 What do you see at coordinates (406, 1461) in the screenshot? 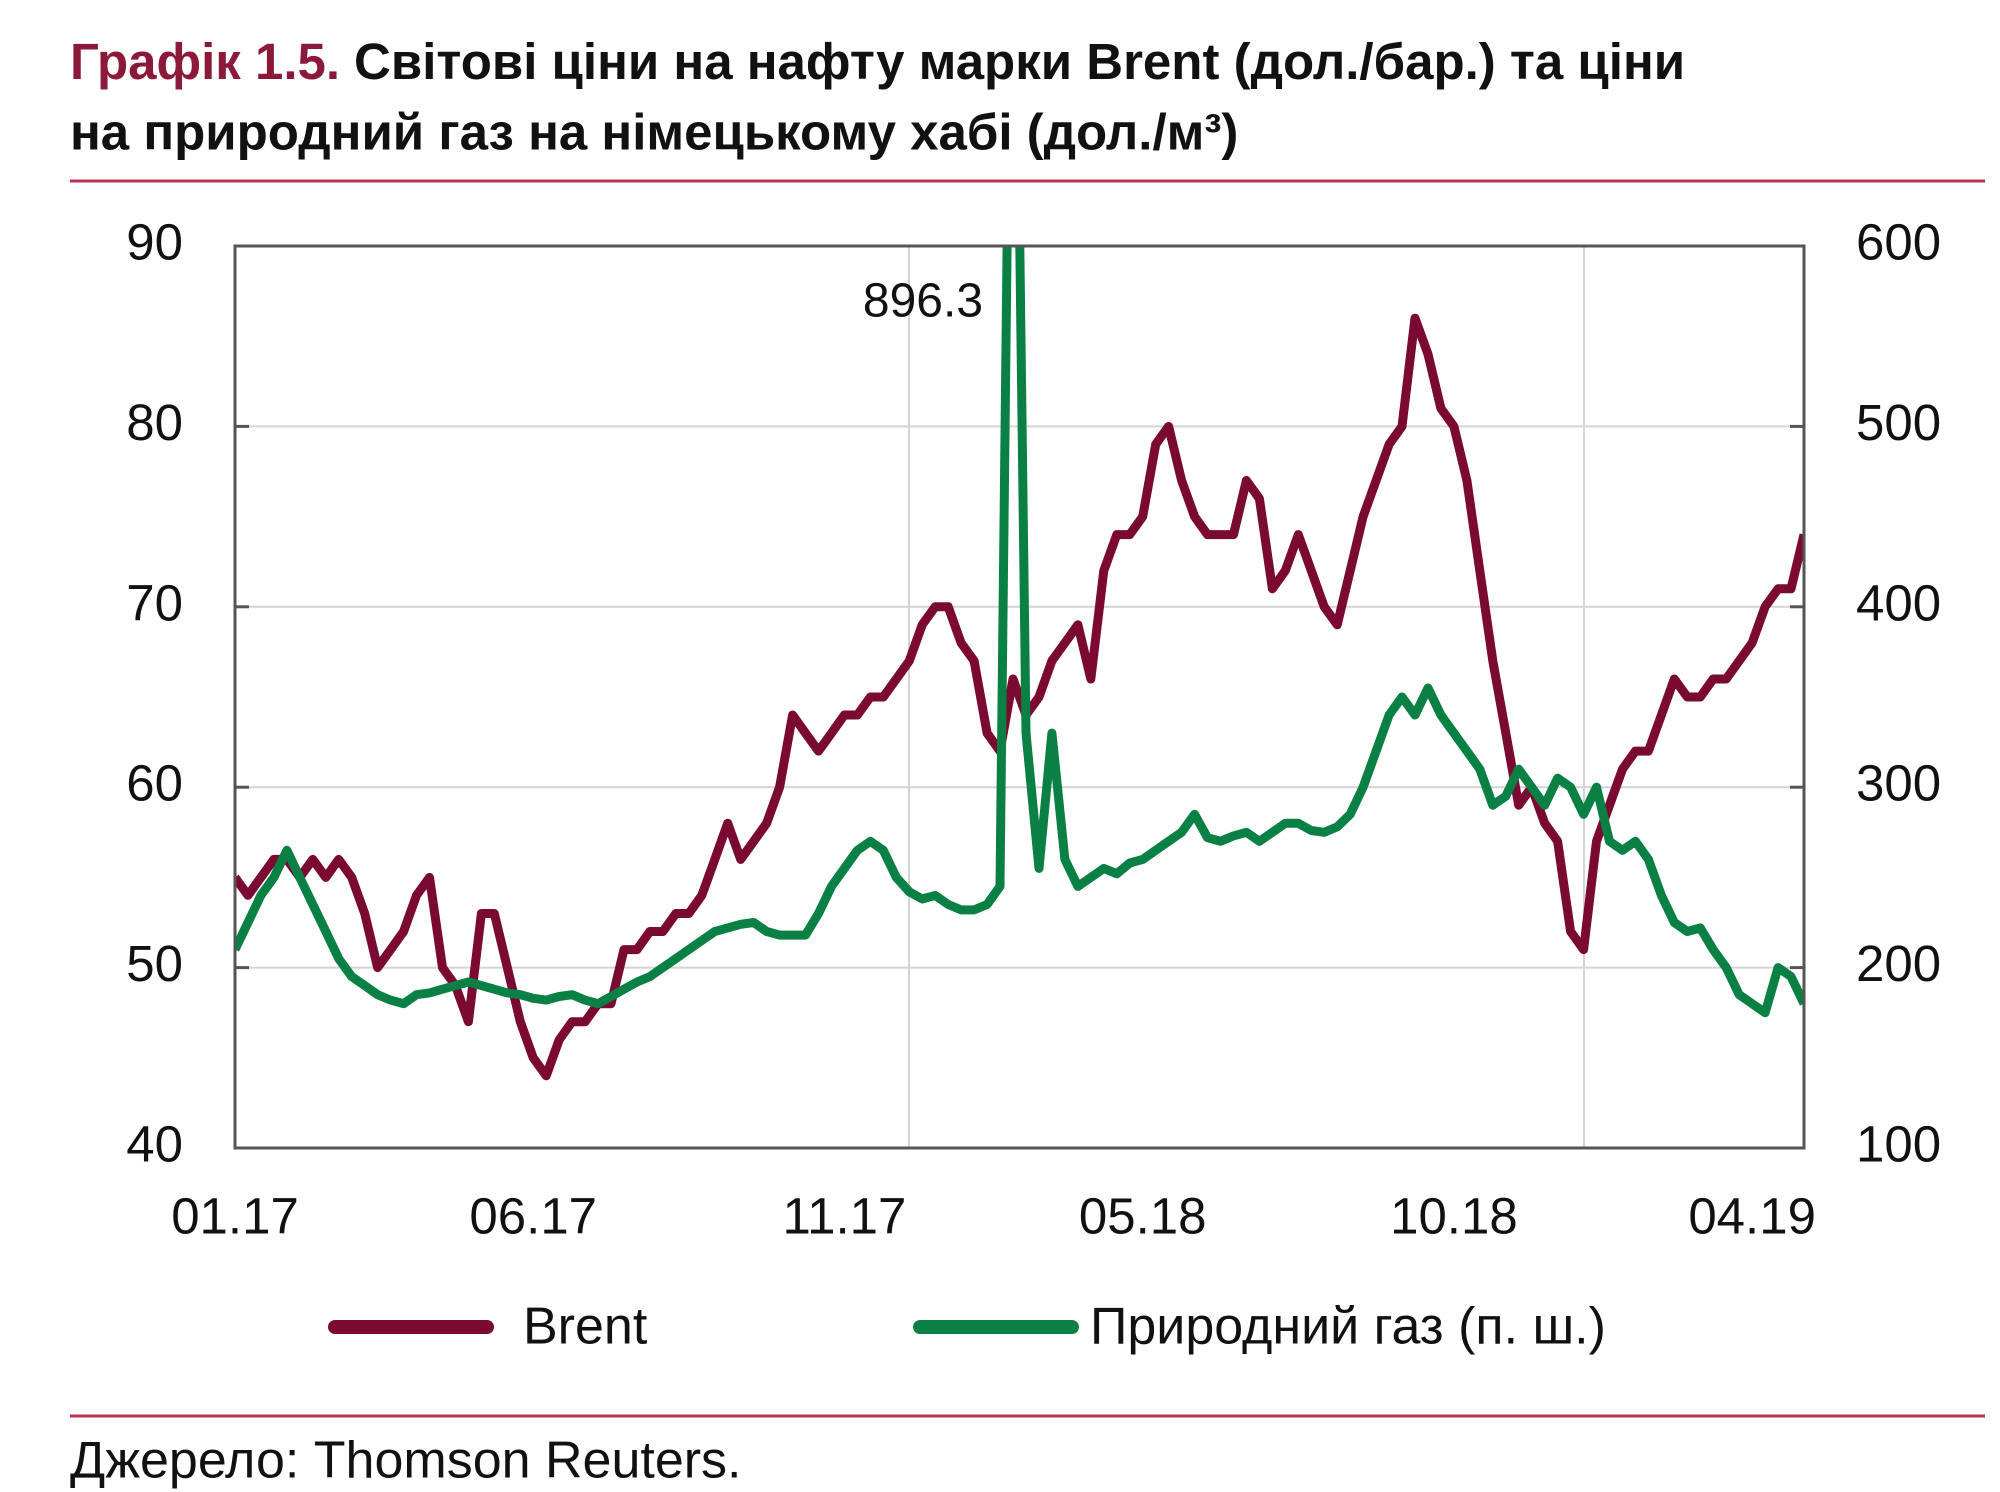
I see `source: Джерело: Thomson Reuters.` at bounding box center [406, 1461].